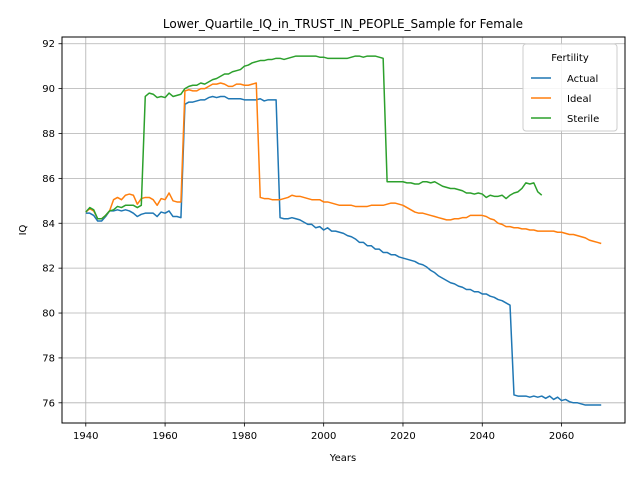 The width and height of the screenshot is (640, 480). Describe the element at coordinates (48, 269) in the screenshot. I see `y-tick-label: 82` at that location.